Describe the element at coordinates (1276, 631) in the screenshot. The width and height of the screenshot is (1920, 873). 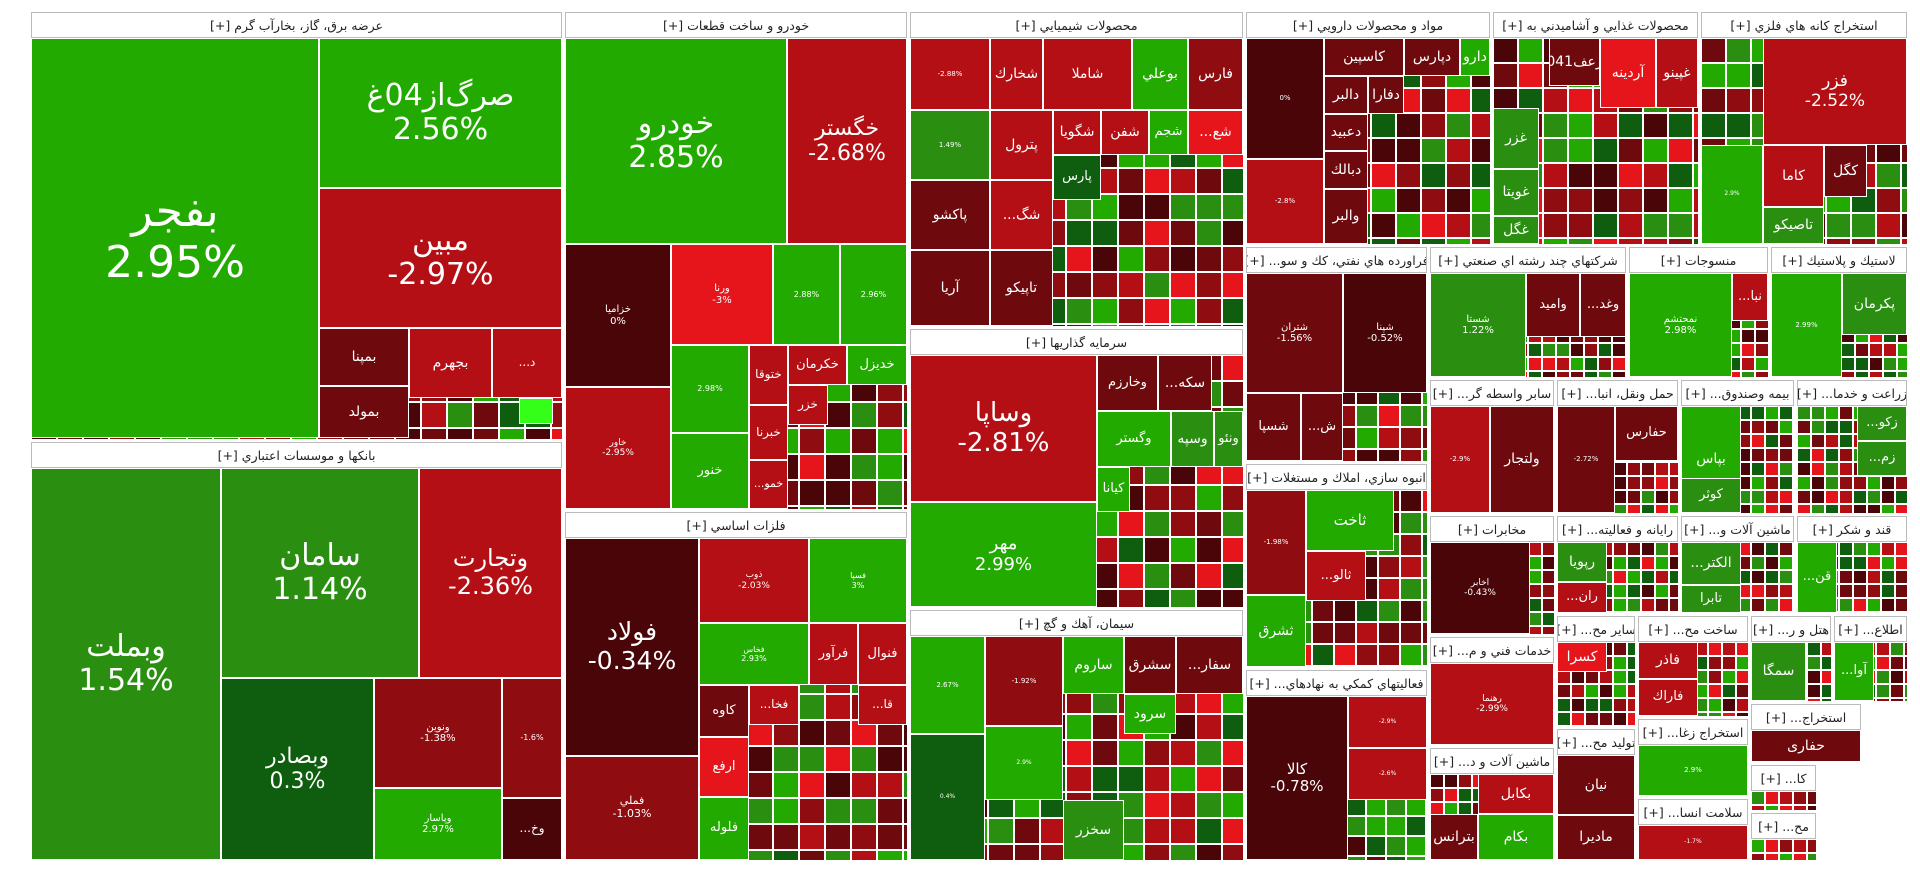
I see `stock-tile: ثشرق` at that location.